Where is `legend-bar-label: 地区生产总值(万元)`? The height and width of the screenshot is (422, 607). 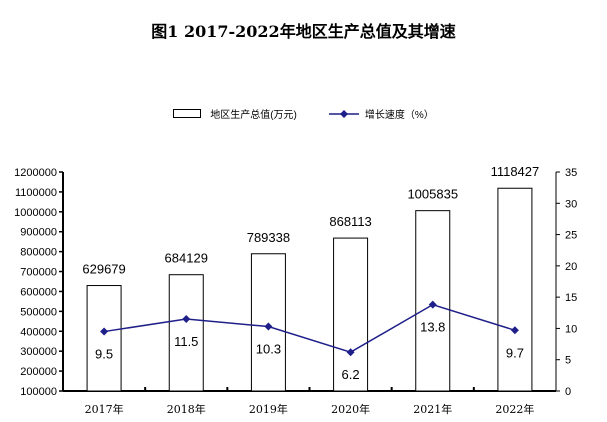 legend-bar-label: 地区生产总值(万元) is located at coordinates (253, 115).